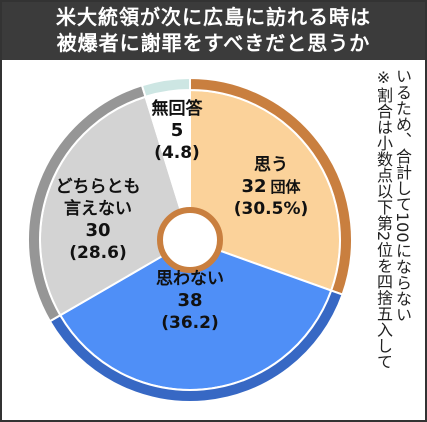 The image size is (427, 422). What do you see at coordinates (271, 209) in the screenshot?
I see `slice-percent-omou: (30.5%)` at bounding box center [271, 209].